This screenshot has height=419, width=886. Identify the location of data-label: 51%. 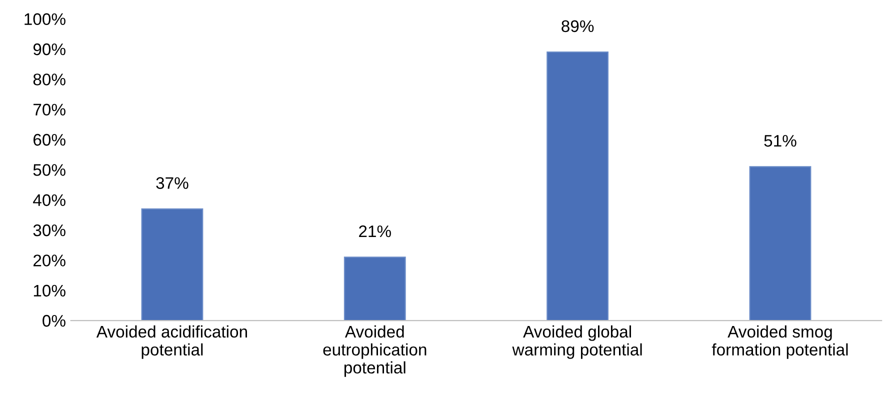
(780, 140).